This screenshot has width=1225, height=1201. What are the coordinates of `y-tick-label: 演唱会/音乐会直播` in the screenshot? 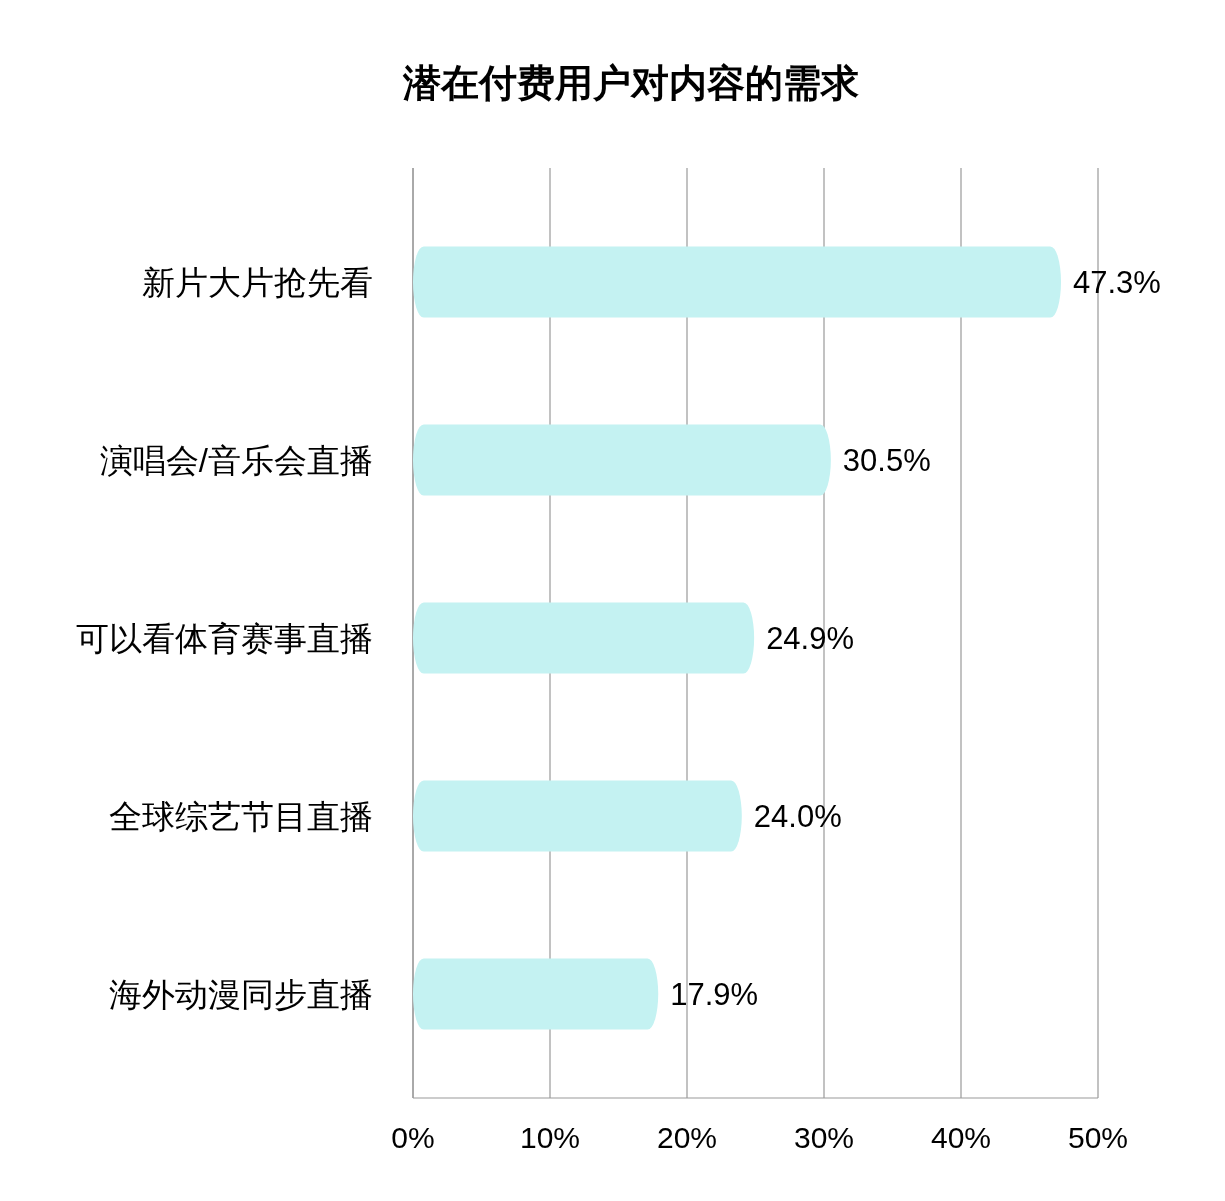 It's located at (236, 460).